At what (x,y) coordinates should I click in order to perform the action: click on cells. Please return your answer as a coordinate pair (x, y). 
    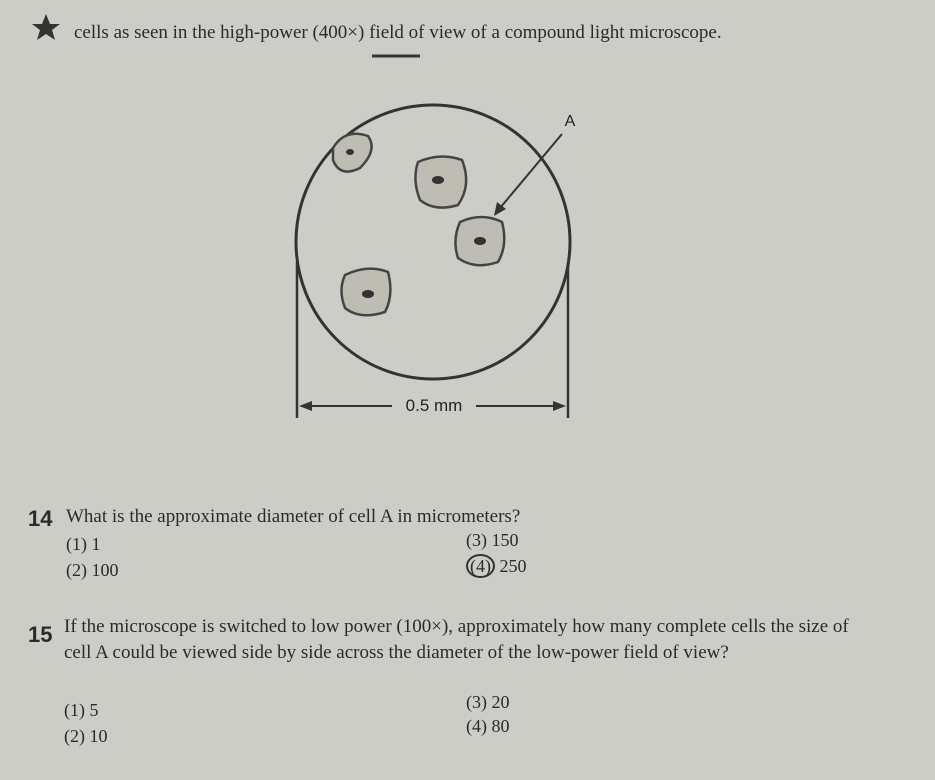
    Looking at the image, I should click on (418, 224).